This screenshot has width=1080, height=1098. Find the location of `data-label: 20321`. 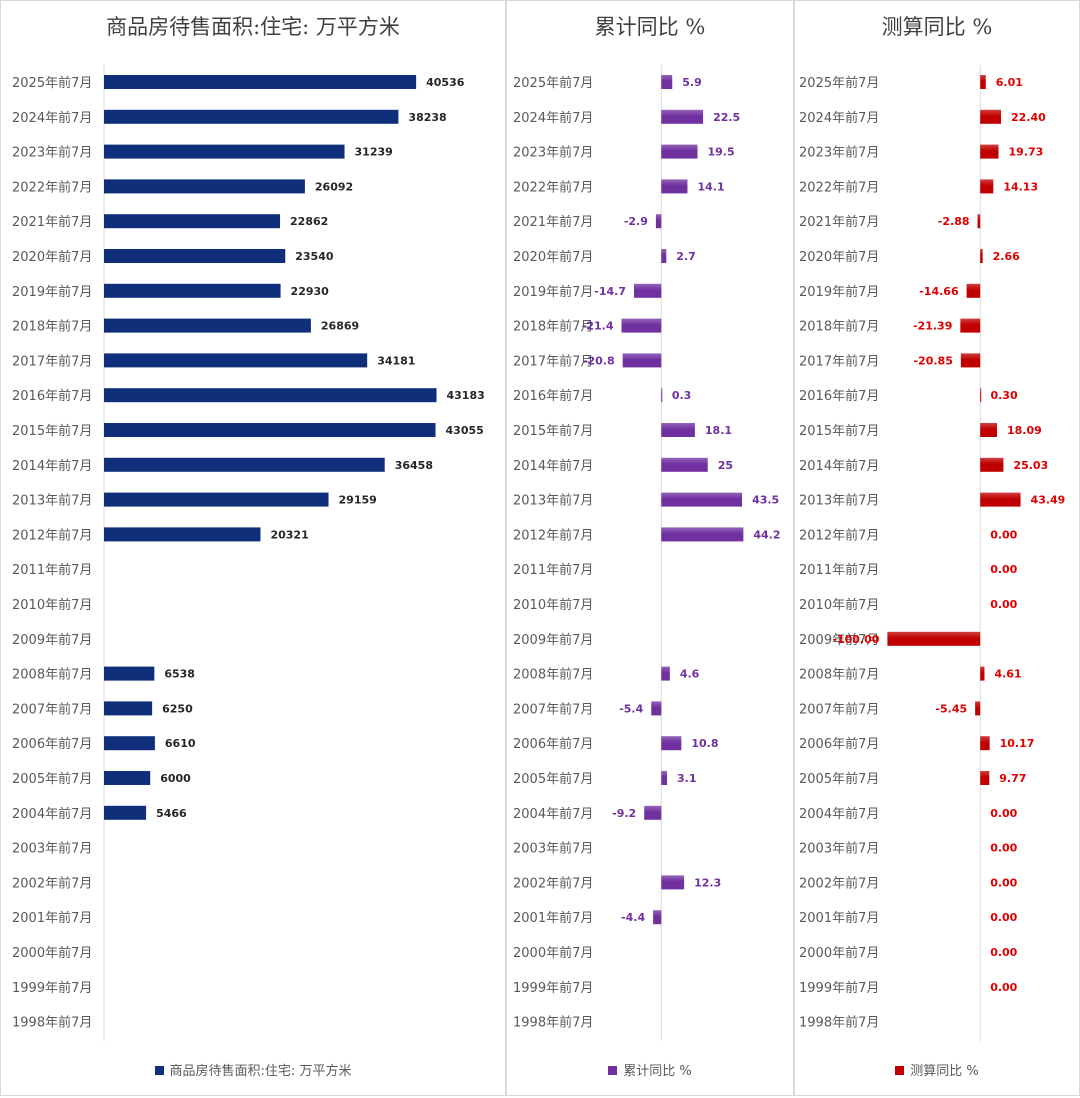

data-label: 20321 is located at coordinates (289, 534).